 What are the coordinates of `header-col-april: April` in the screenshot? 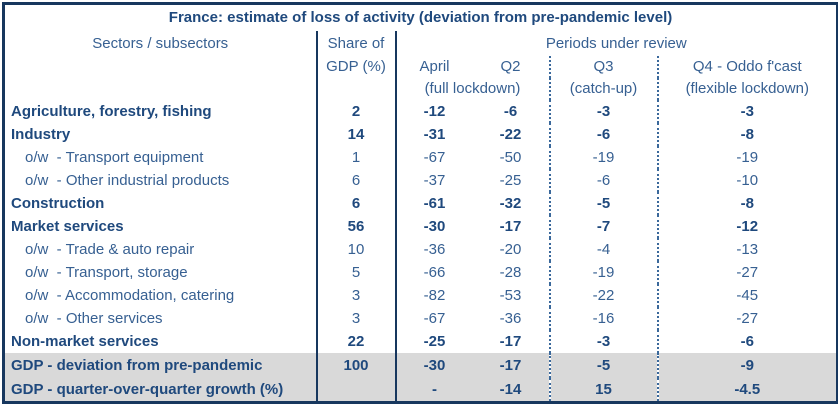 It's located at (434, 66).